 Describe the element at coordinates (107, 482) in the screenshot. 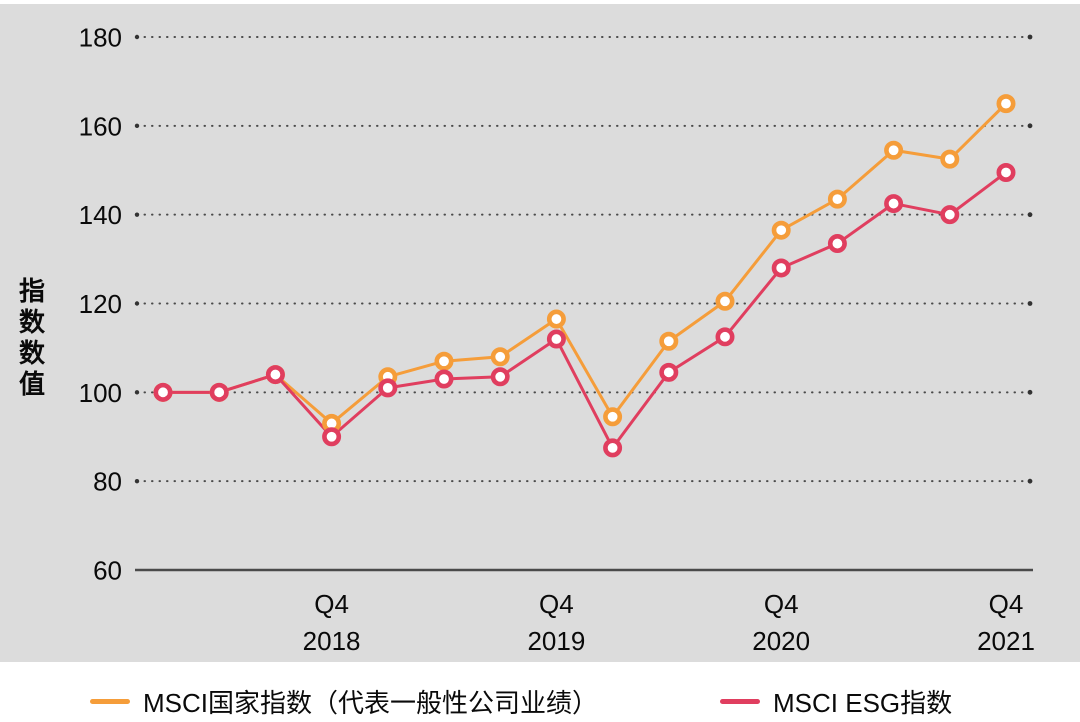

I see `y-tick-label: 80` at that location.